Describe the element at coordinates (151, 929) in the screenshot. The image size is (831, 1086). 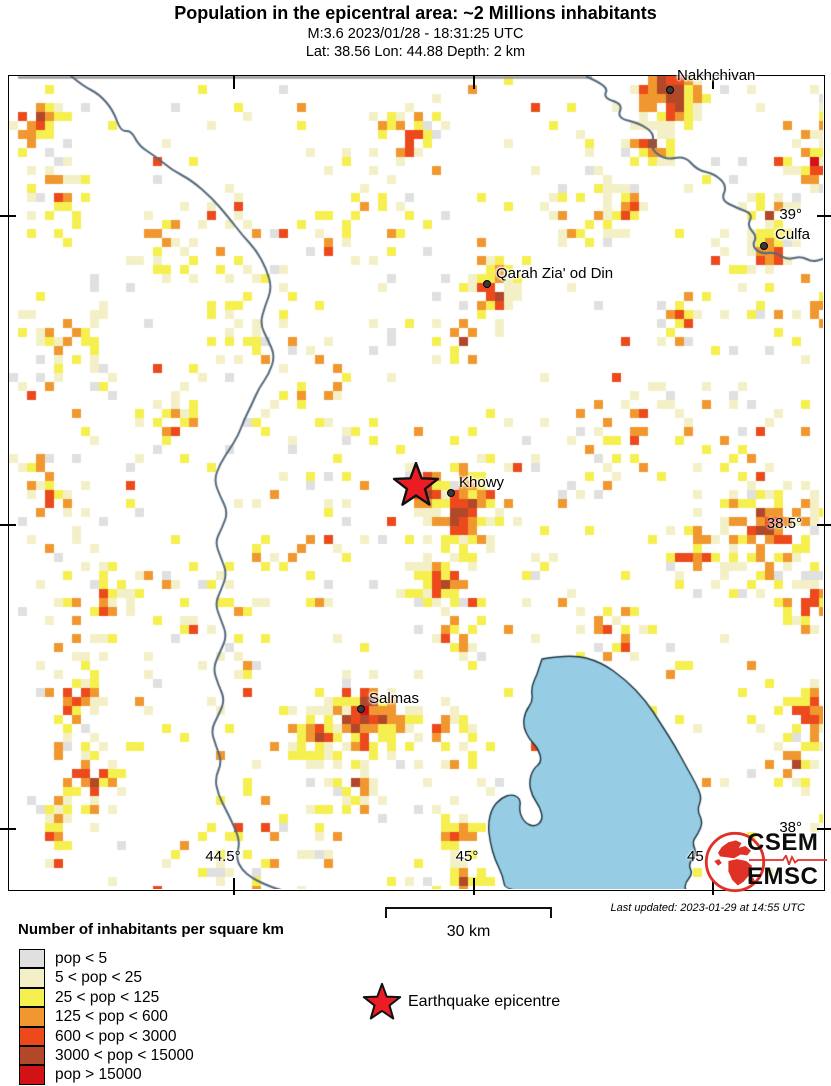
I see `legend-title: Number of inhabitants per square km` at that location.